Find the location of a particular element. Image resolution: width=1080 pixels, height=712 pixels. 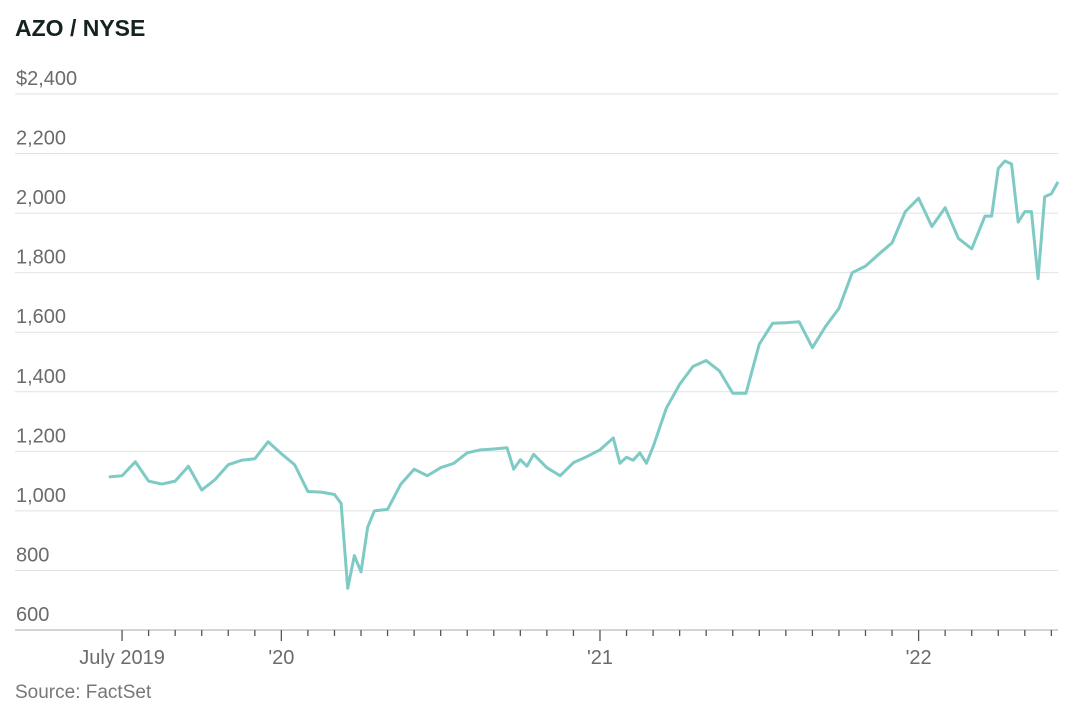

x-tick-label: '20 is located at coordinates (281, 658).